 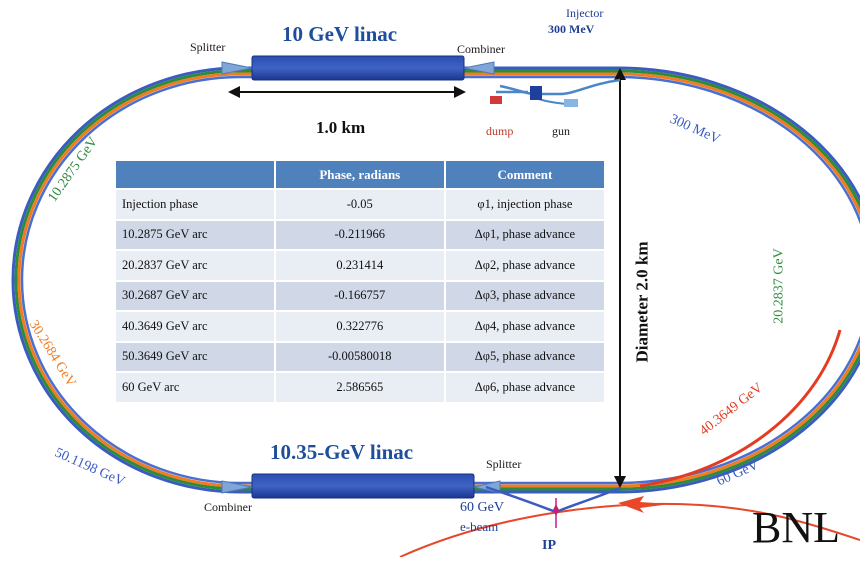 What do you see at coordinates (196, 356) in the screenshot?
I see `row-label: 50.3649 GeV arc` at bounding box center [196, 356].